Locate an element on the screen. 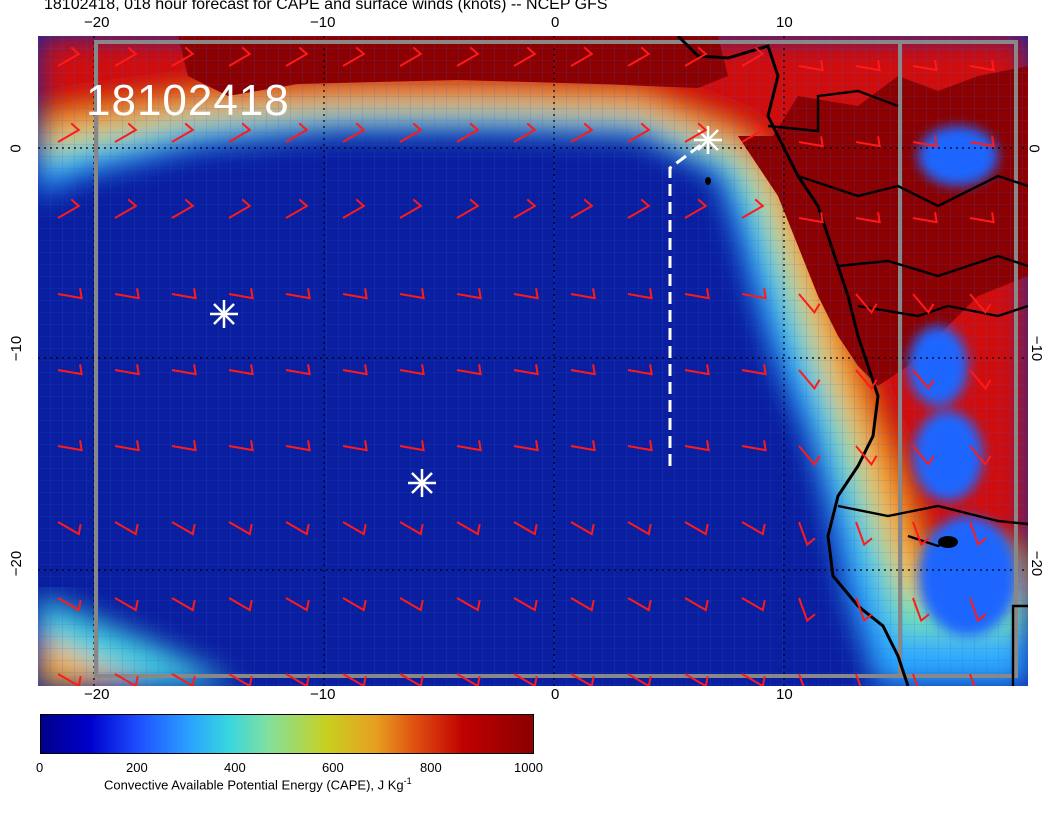 The image size is (1056, 816). forecast-stamp: 18102418 is located at coordinates (188, 100).